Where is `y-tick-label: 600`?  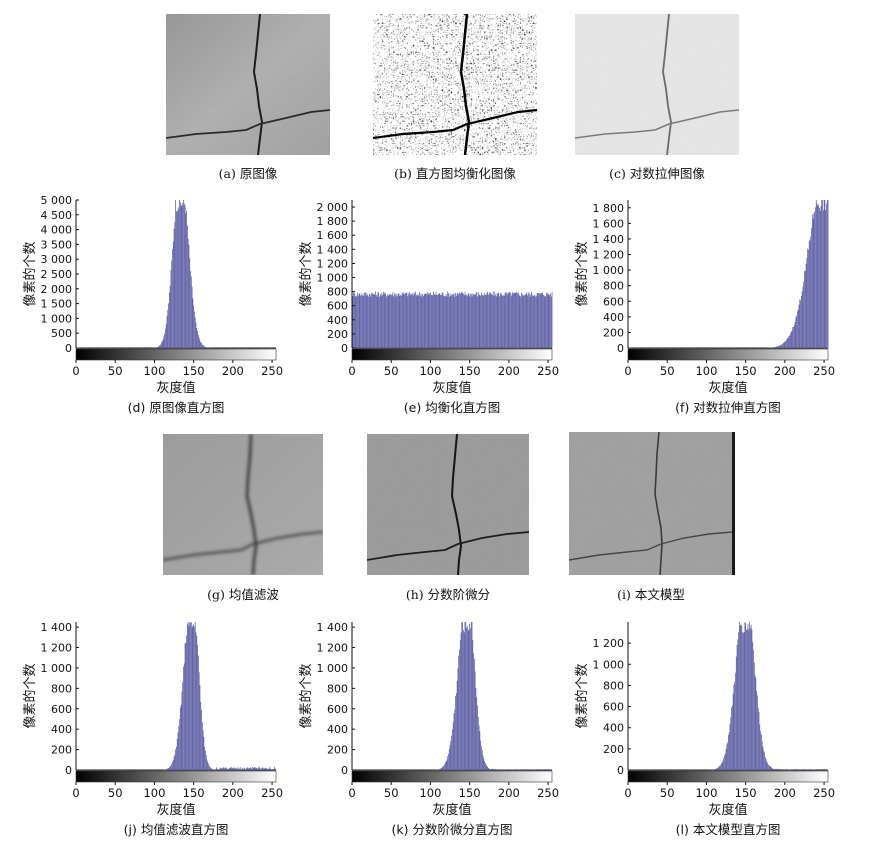 y-tick-label: 600 is located at coordinates (613, 301).